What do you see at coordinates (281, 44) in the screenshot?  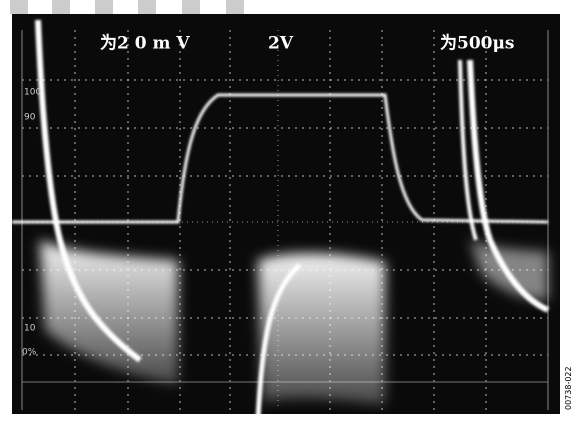 I see `channel-2-scale: 2V` at bounding box center [281, 44].